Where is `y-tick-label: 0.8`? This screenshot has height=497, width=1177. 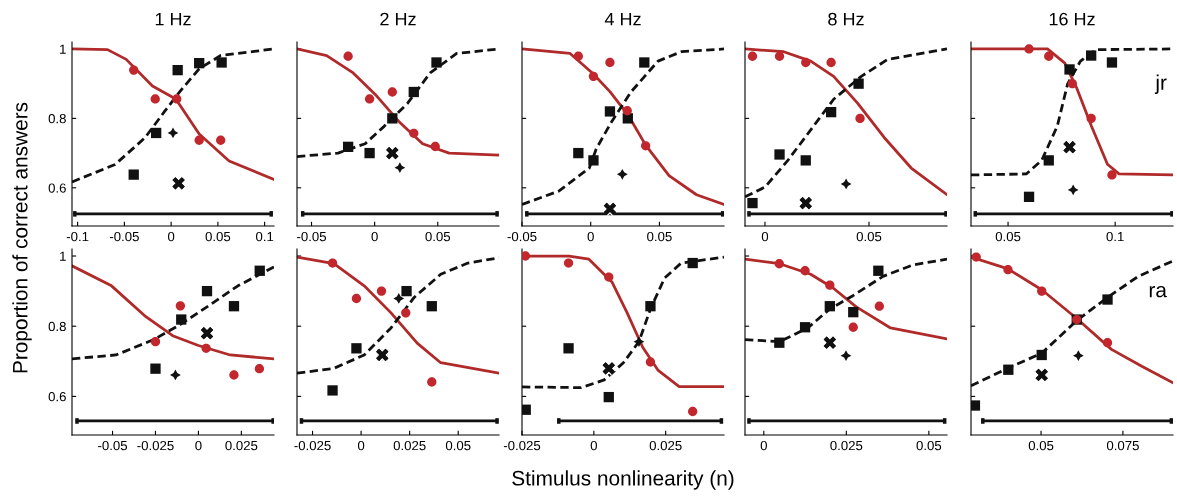 y-tick-label: 0.8 is located at coordinates (57, 118).